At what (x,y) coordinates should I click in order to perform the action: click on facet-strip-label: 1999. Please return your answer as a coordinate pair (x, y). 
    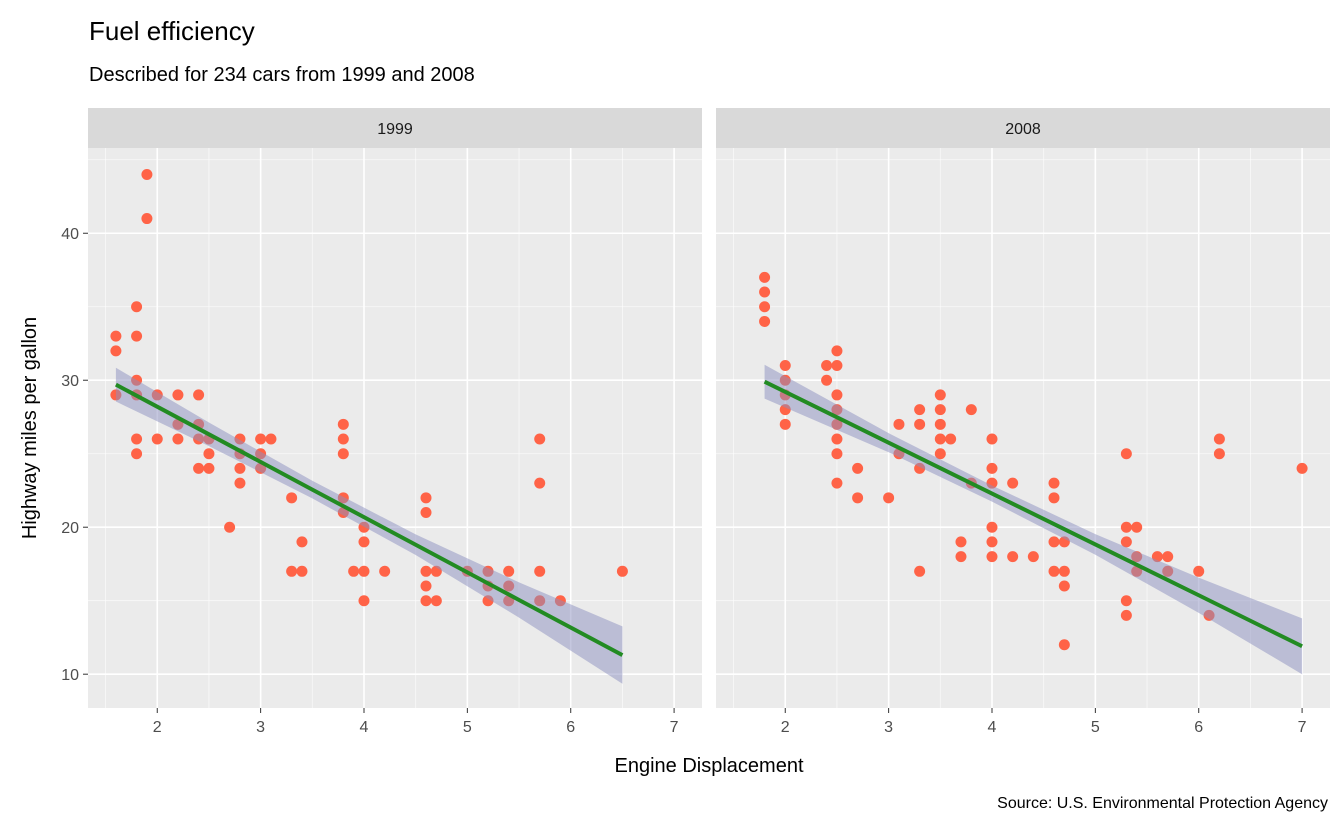
    Looking at the image, I should click on (395, 129).